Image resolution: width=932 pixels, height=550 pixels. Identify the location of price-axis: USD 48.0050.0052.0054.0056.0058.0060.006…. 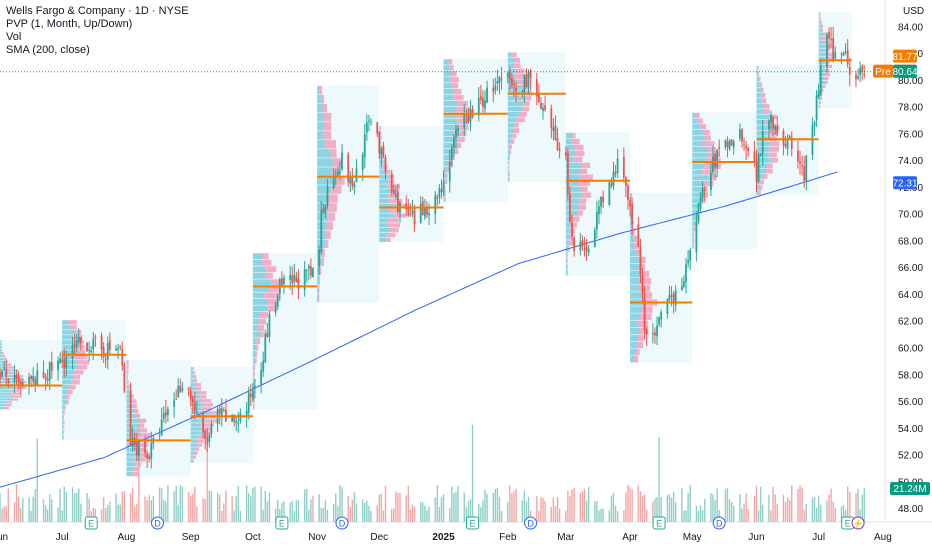
(911, 260).